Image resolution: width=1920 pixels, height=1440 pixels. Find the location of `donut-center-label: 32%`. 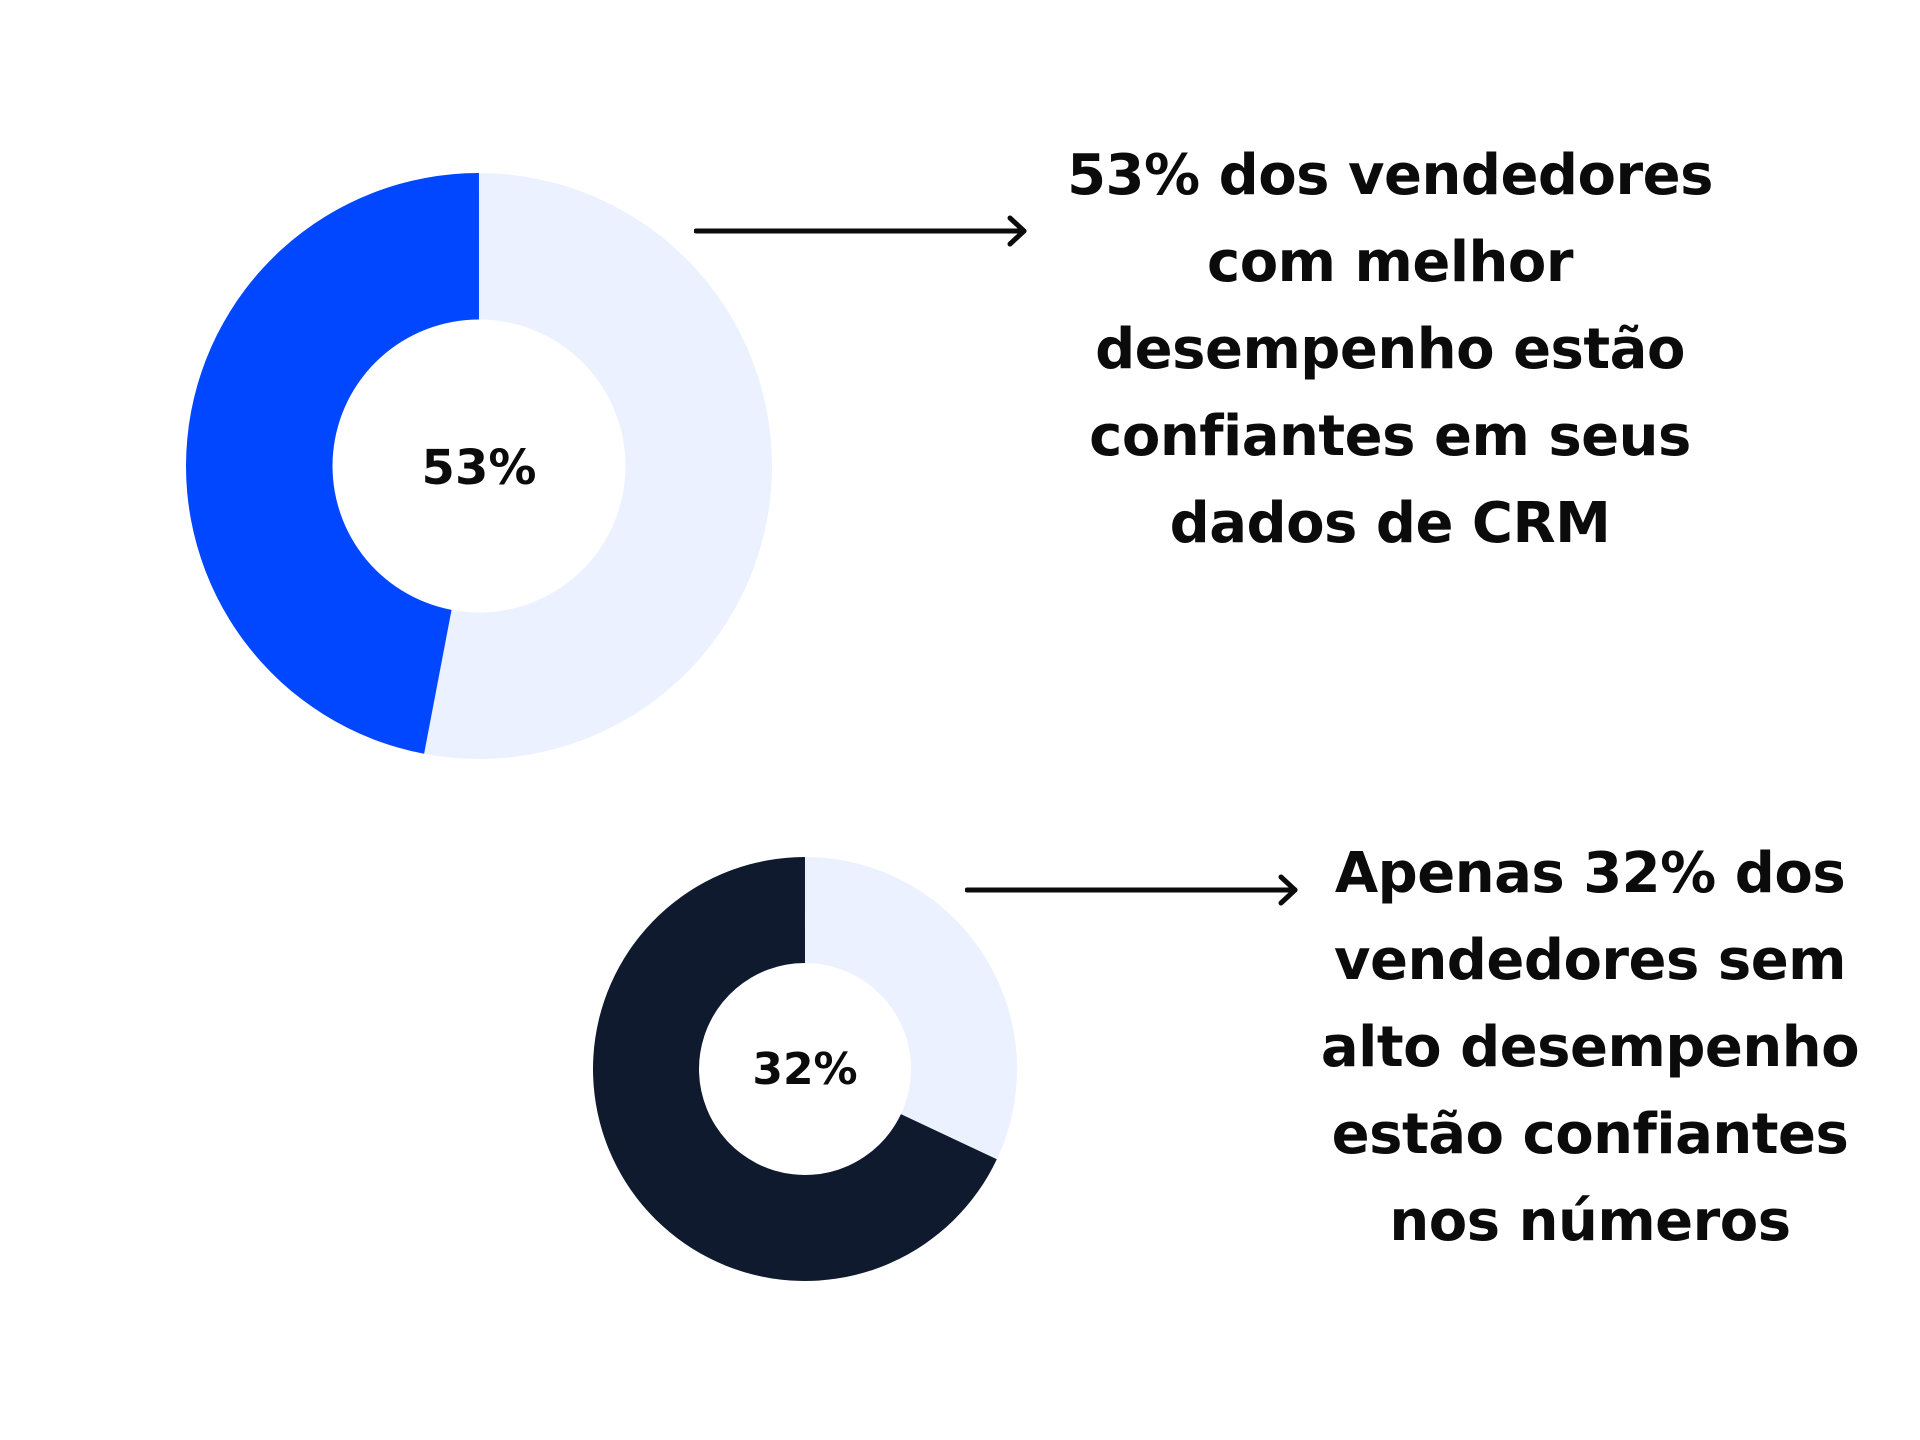

donut-center-label: 32% is located at coordinates (804, 1069).